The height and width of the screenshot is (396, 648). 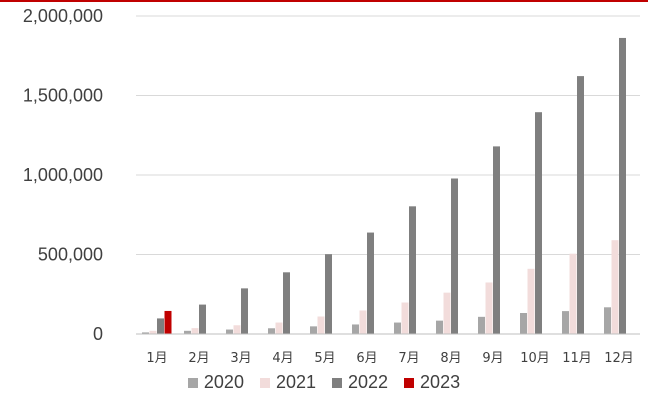 What do you see at coordinates (389, 358) in the screenshot?
I see `x-axis-ticks: 1月 2月 3月 4月 5月 6月 7月 8月 9月 10月 11月 12月` at bounding box center [389, 358].